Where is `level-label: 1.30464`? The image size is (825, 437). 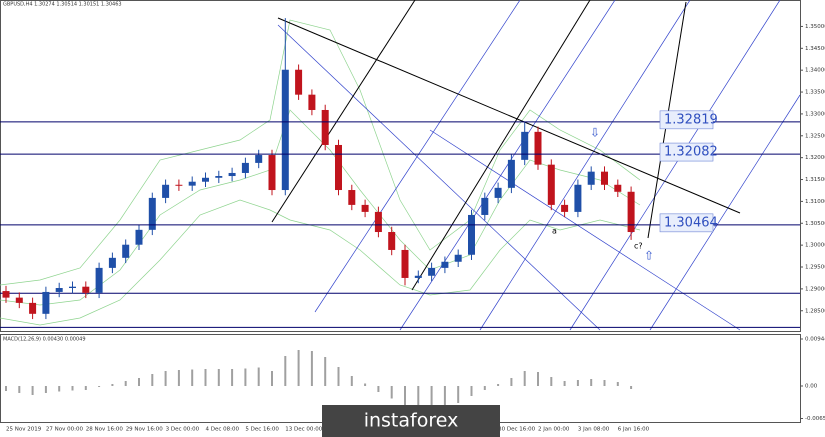 level-label: 1.30464 is located at coordinates (691, 222).